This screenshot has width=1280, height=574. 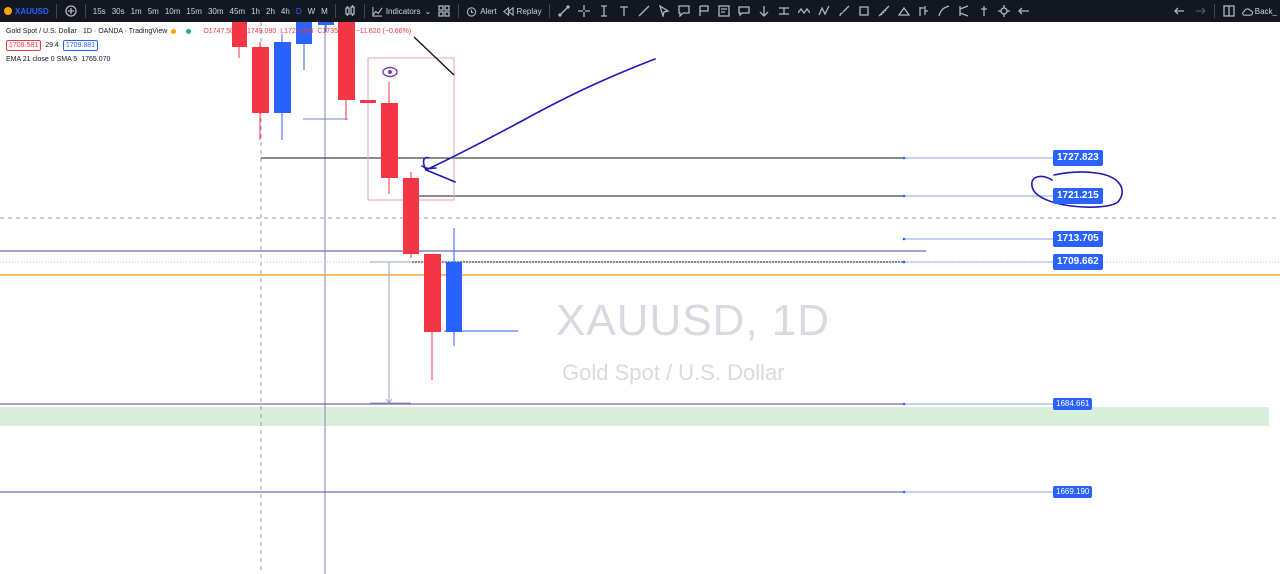 I want to click on brush-arrow-drawing, so click(x=538, y=120).